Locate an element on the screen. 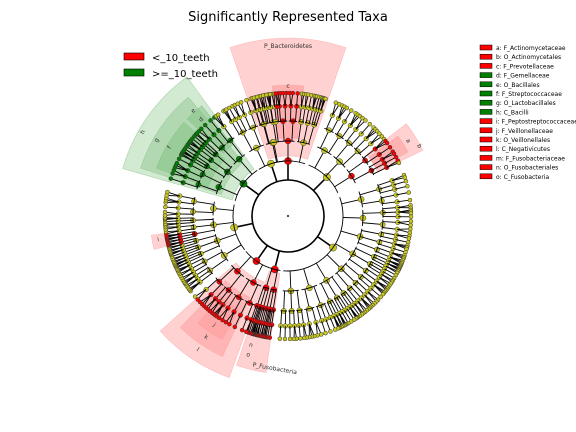  group-label-ge: >=_10_teeth is located at coordinates (185, 74).